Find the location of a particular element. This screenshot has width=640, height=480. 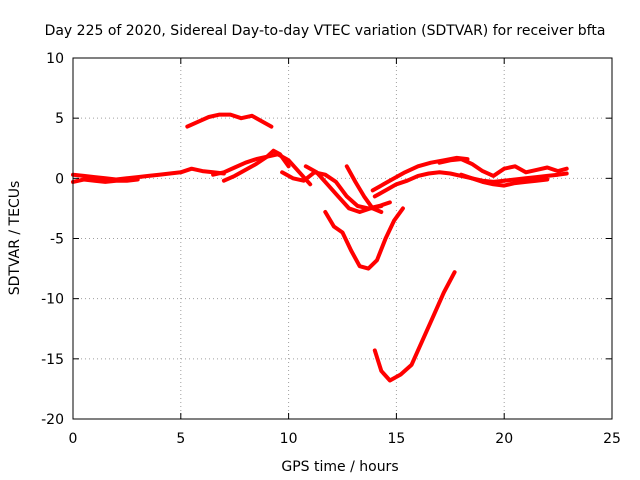

x-tick-labels: 0 5 10 15 20 25 is located at coordinates (345, 439).